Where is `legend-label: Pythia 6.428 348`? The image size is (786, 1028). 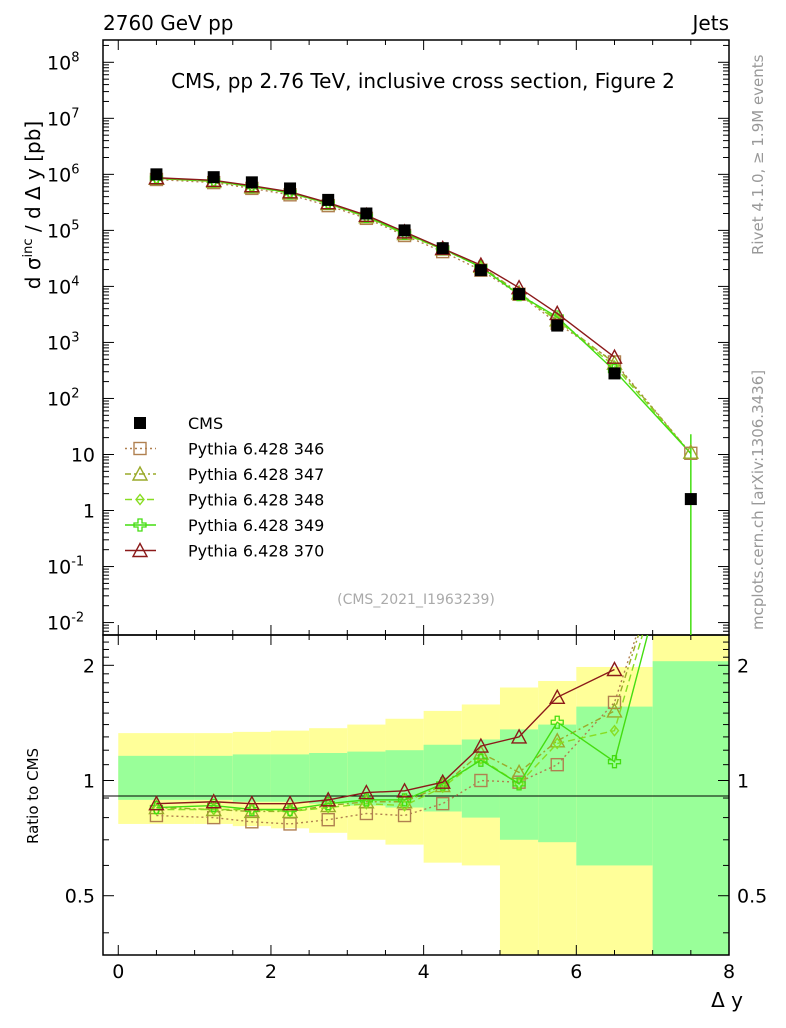
legend-label: Pythia 6.428 348 is located at coordinates (256, 500).